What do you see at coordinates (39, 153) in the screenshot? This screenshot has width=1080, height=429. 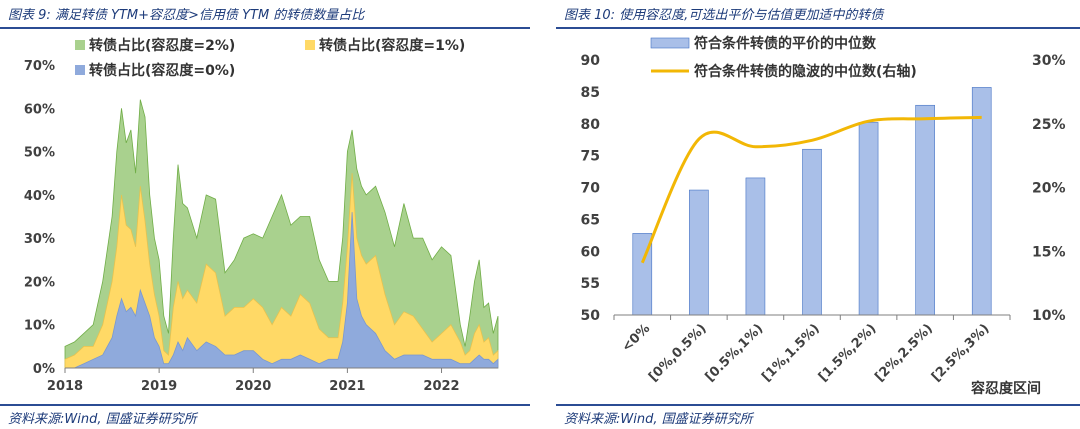 I see `y-tick-label: 50%` at bounding box center [39, 153].